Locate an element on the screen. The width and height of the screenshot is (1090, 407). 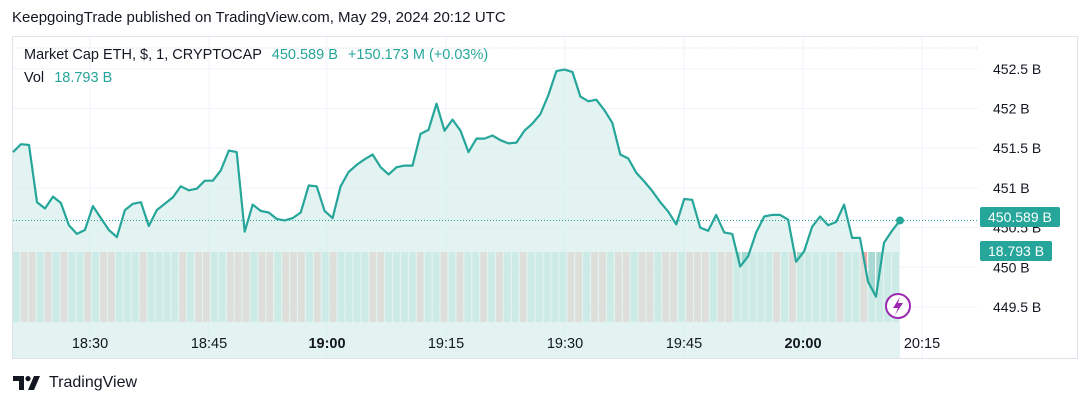
replay-icon is located at coordinates (898, 306).